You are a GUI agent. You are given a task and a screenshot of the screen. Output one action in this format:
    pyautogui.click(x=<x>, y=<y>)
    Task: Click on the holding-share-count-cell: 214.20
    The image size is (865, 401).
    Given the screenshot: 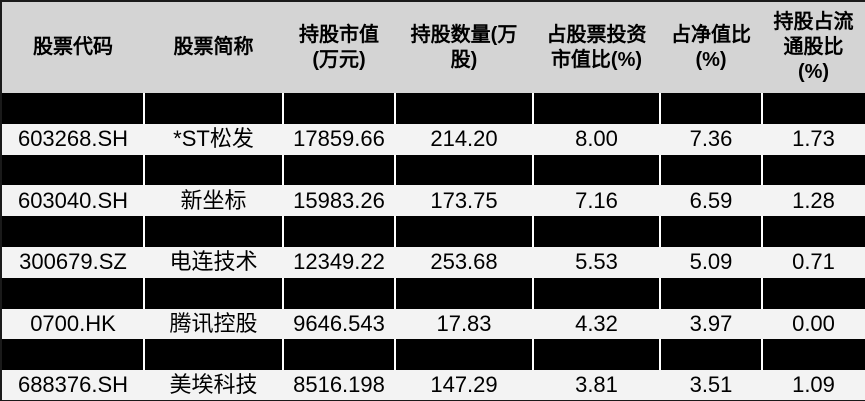 What is the action you would take?
    pyautogui.click(x=464, y=139)
    